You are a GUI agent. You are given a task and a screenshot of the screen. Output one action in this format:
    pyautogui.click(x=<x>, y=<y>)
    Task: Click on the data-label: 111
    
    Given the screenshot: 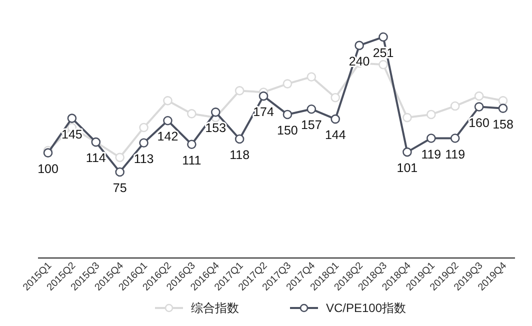 What is the action you would take?
    pyautogui.click(x=192, y=160)
    